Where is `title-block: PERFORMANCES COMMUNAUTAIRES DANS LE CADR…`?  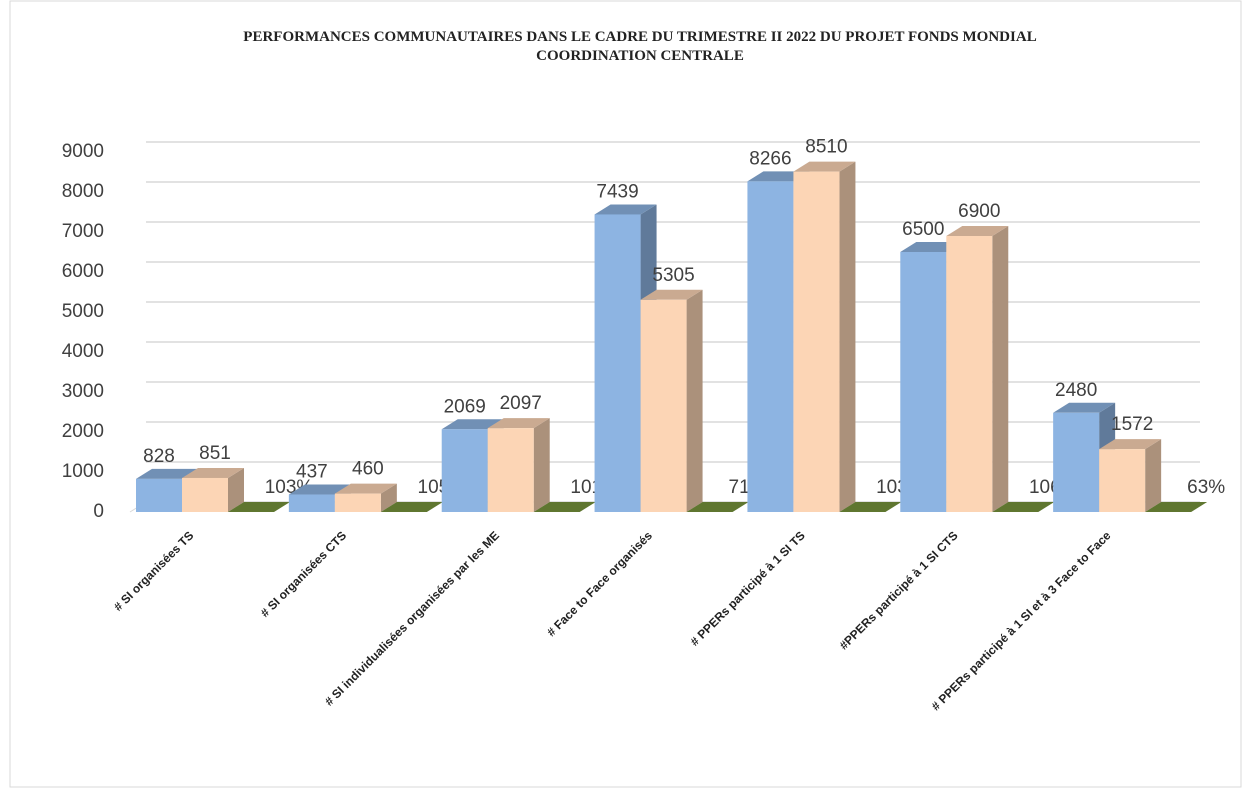 title-block: PERFORMANCES COMMUNAUTAIRES DANS LE CADR… is located at coordinates (640, 47).